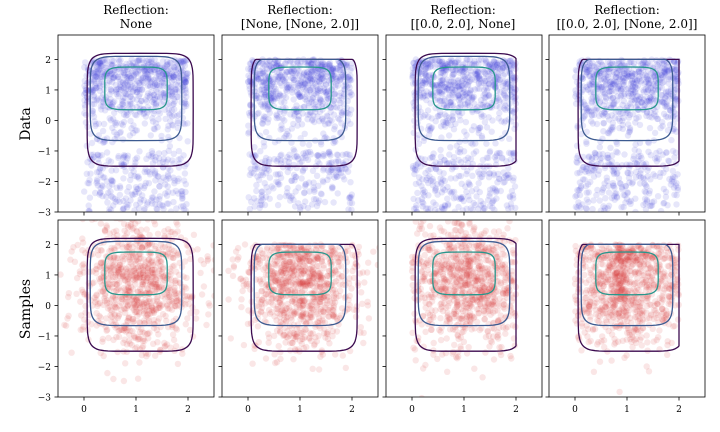 This screenshot has height=432, width=720. I want to click on contour-outer, so click(304, 112).